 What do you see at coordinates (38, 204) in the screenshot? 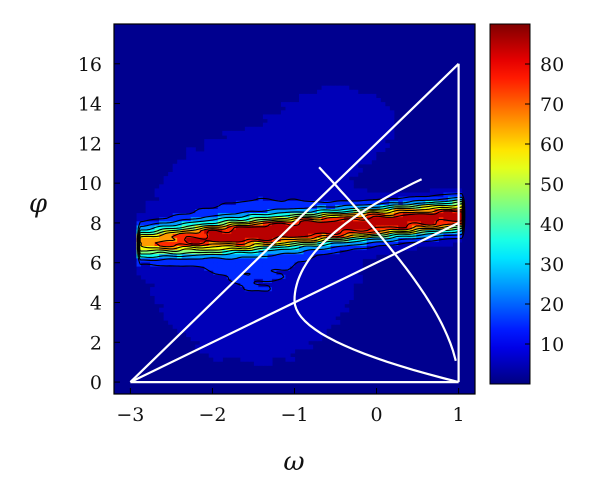
I see `y-axis-label: φ` at bounding box center [38, 204].